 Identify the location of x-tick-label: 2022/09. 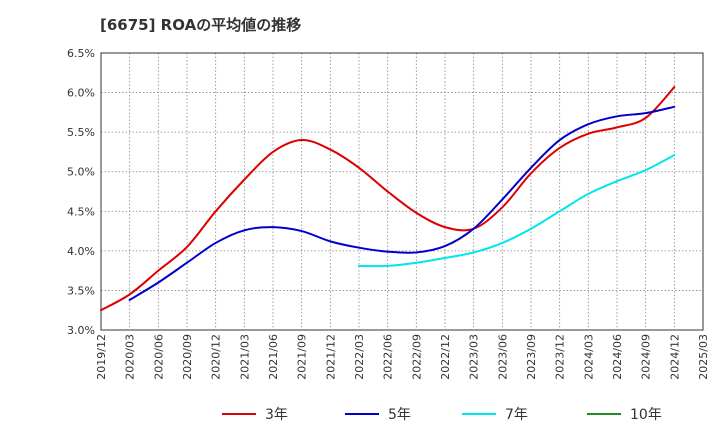
(416, 357).